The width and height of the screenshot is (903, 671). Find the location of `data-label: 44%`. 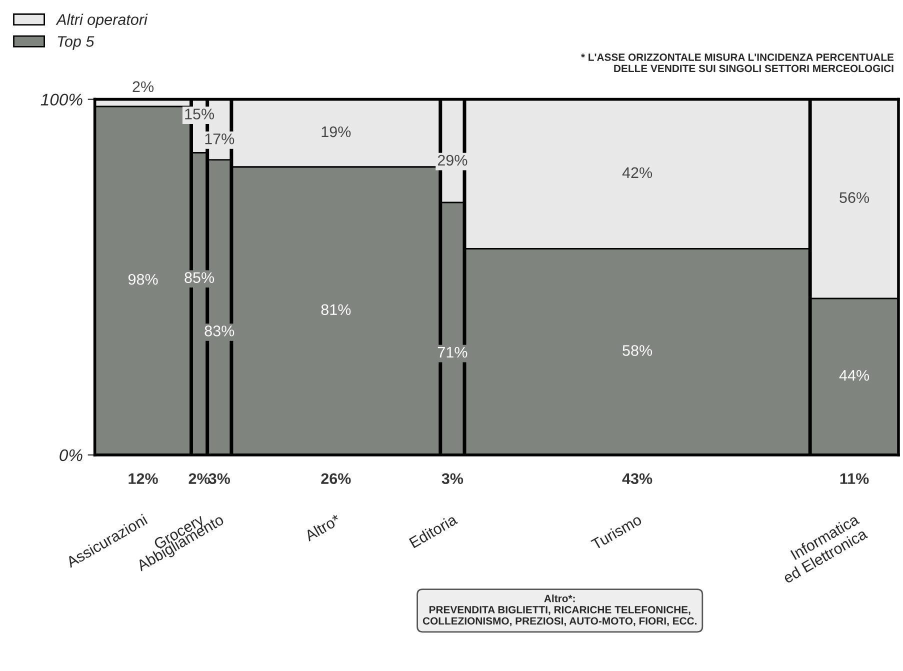

data-label: 44% is located at coordinates (854, 375).